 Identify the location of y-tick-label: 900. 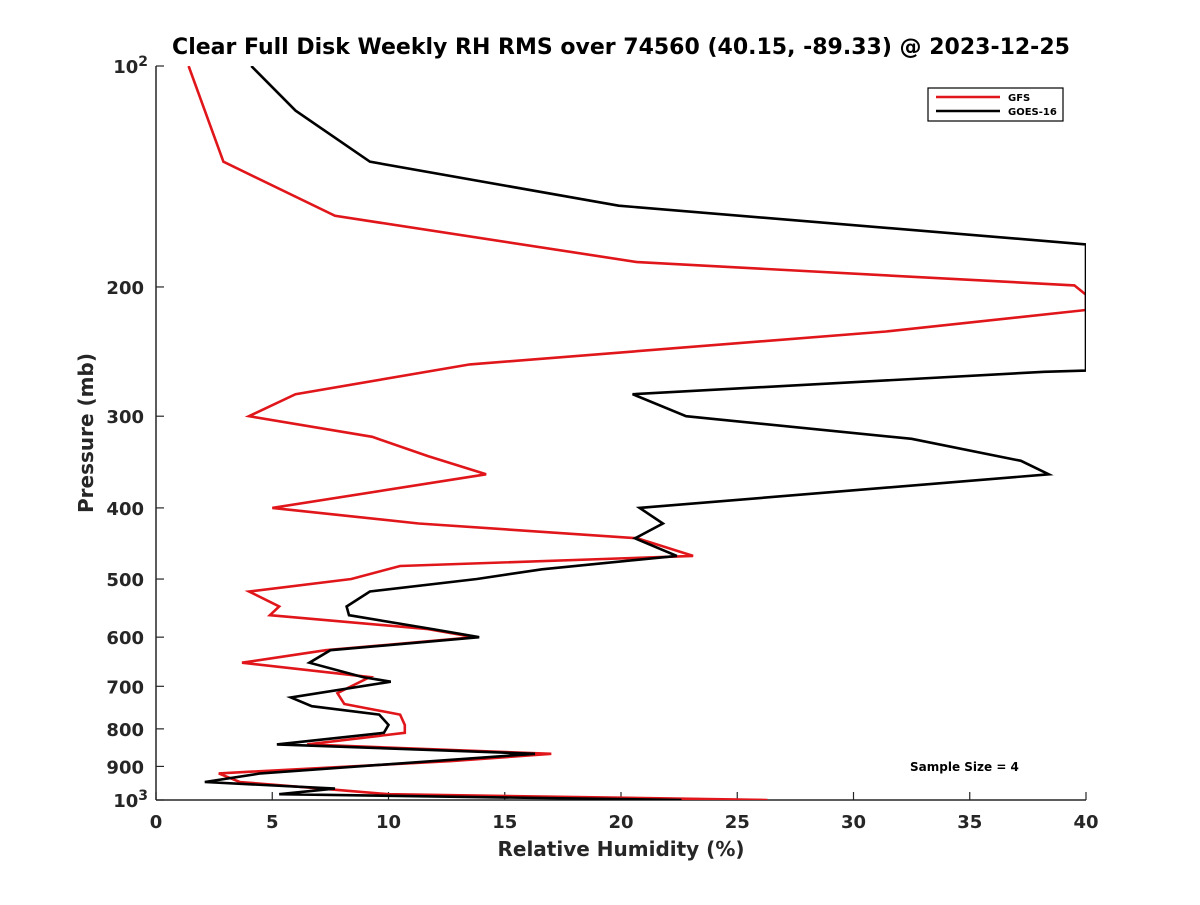
(125, 767).